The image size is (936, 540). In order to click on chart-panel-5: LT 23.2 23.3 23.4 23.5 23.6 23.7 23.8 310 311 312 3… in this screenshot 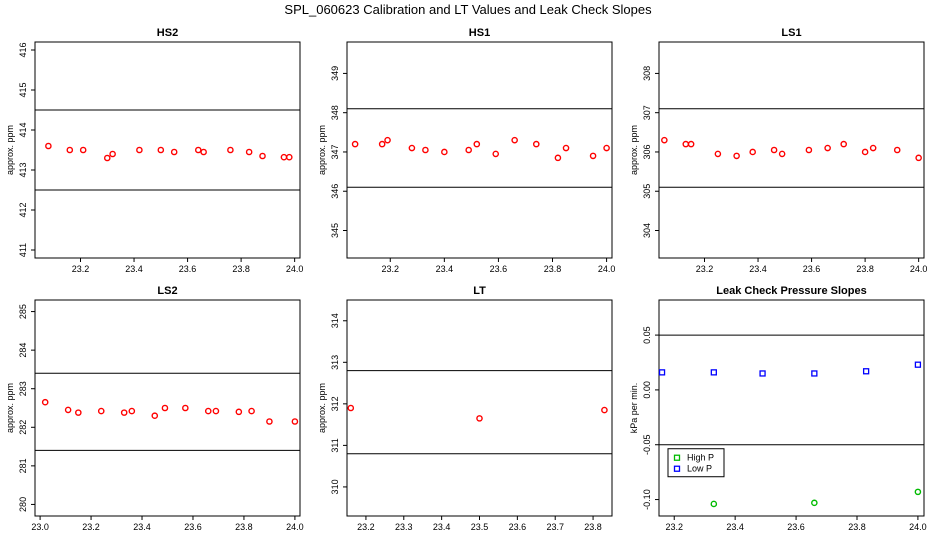, I will do `click(465, 408)`.